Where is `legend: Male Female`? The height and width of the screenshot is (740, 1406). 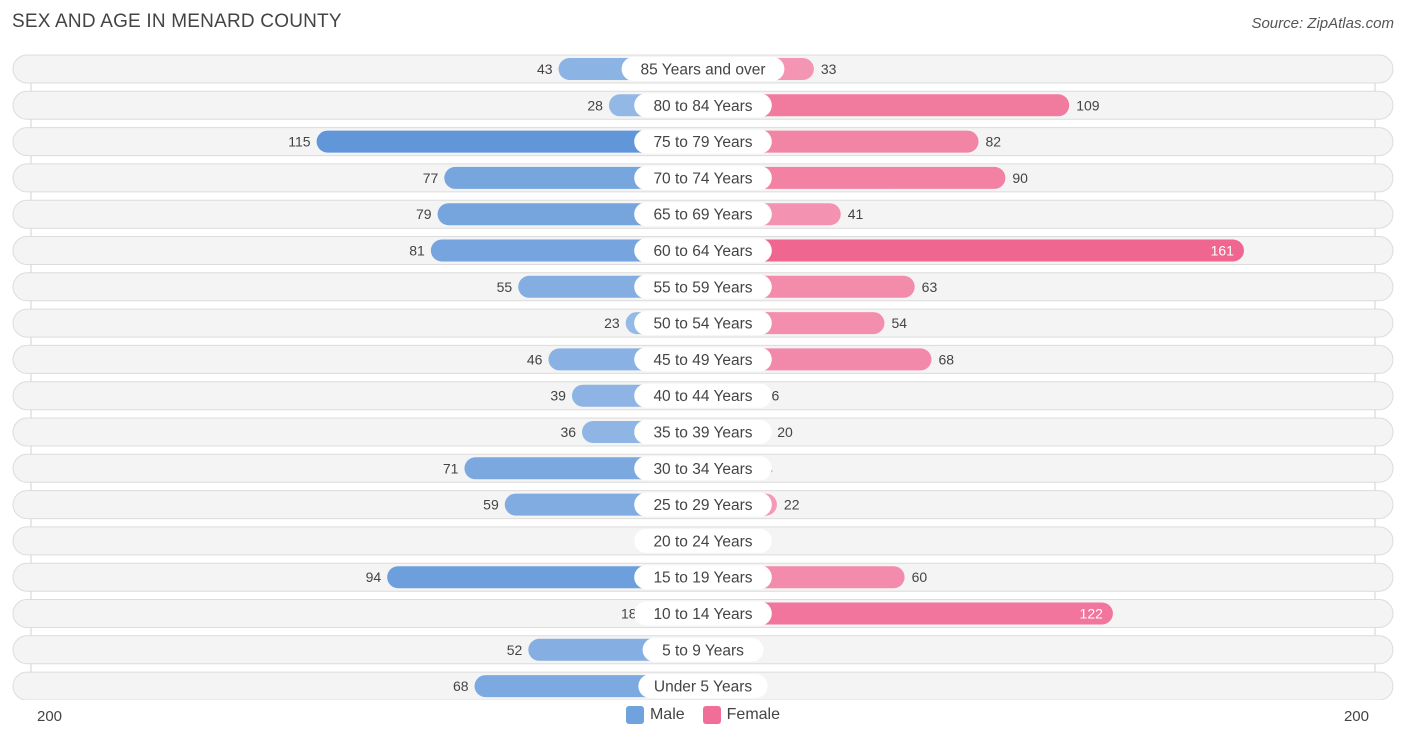 legend: Male Female is located at coordinates (703, 715).